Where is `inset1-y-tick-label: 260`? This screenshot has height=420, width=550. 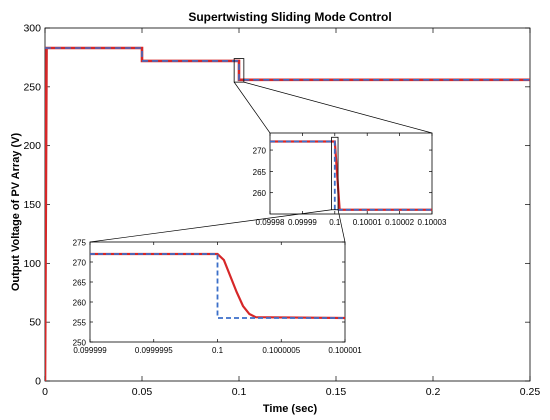
inset1-y-tick-label: 260 is located at coordinates (260, 193).